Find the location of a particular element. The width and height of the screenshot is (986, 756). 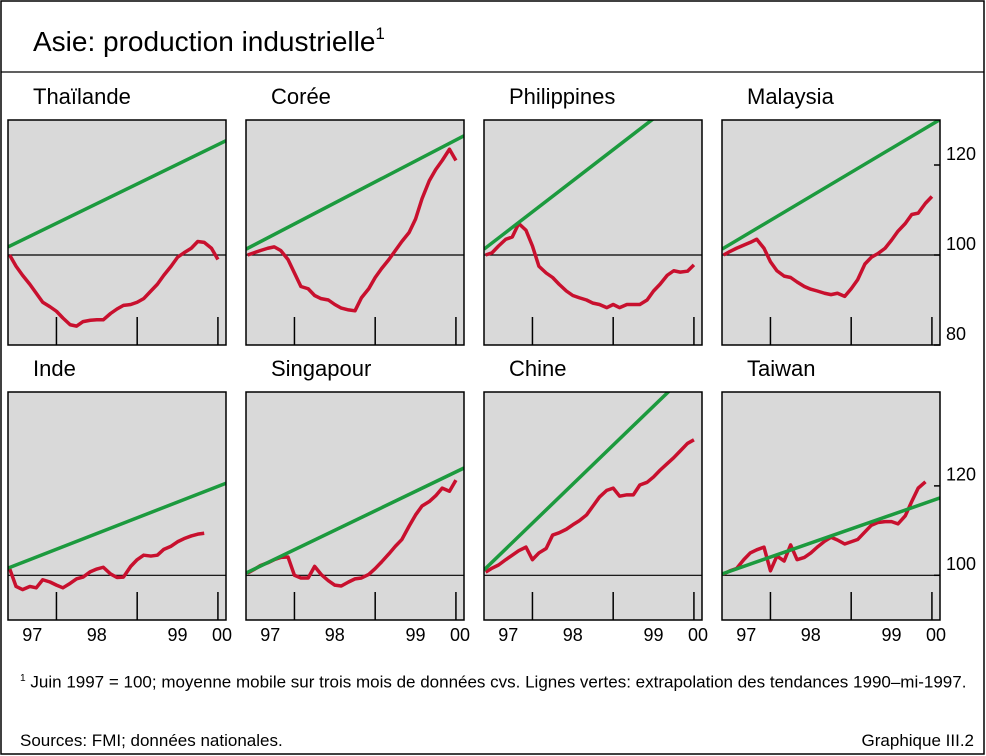

panel-title: Inde is located at coordinates (54, 368).